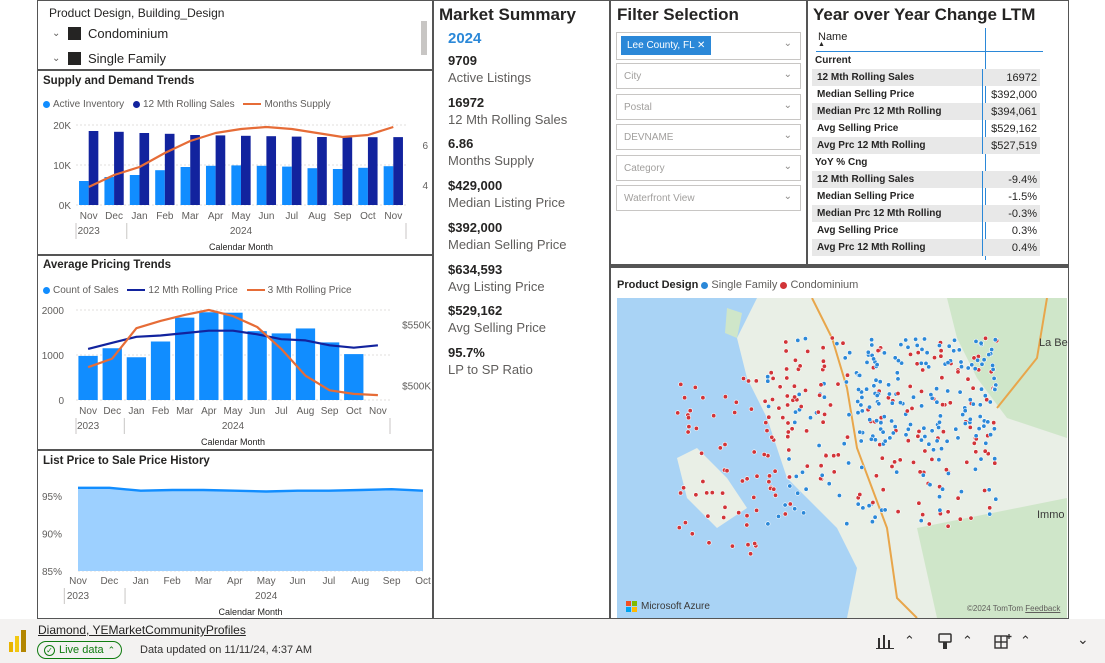 The image size is (1105, 663). What do you see at coordinates (926, 111) in the screenshot?
I see `table-row: Median Prc 12 Mth Rolling $394,061` at bounding box center [926, 111].